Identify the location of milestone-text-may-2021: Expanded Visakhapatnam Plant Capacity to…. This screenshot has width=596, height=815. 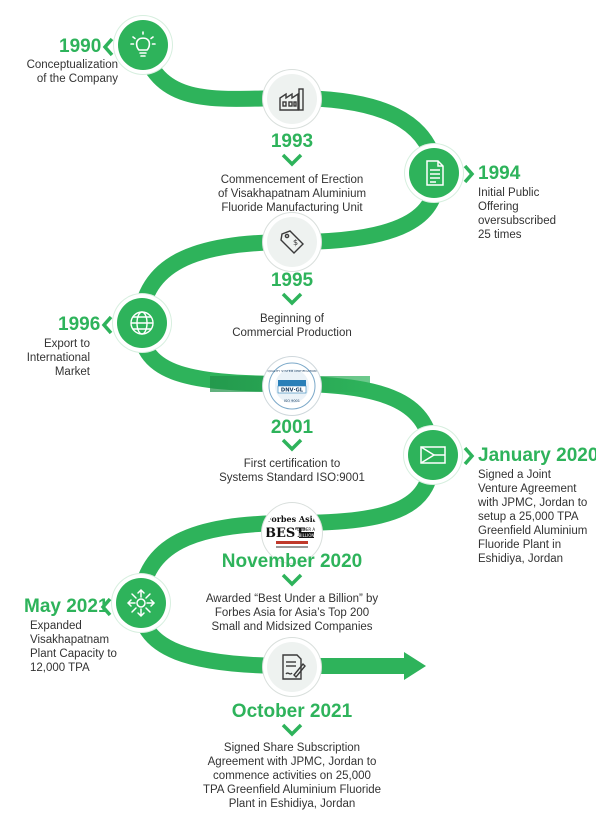
(73, 647).